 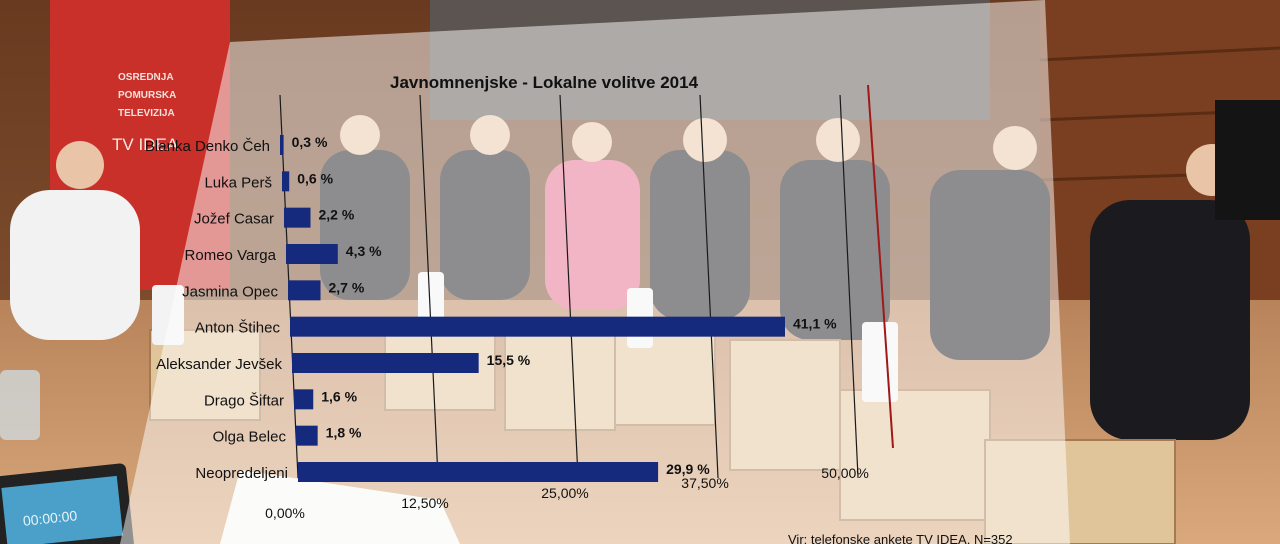 I want to click on data-label: 1,8 %, so click(x=344, y=433).